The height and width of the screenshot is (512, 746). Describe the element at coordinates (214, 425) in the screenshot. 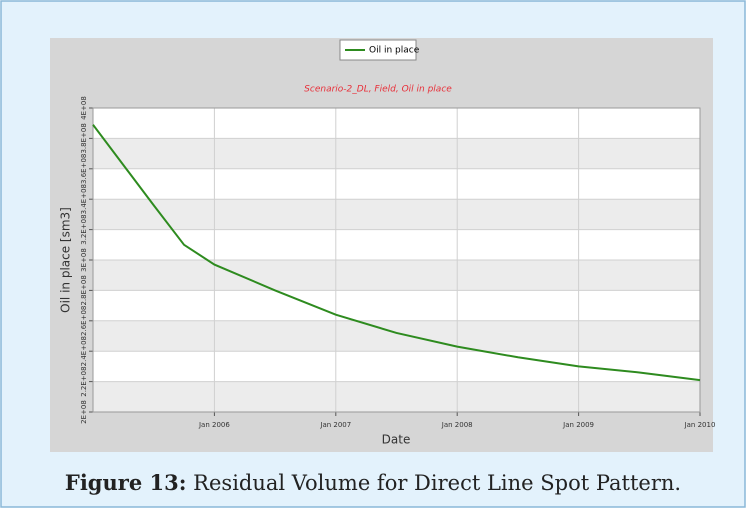

I see `x-tick-label: Jan 2006` at that location.